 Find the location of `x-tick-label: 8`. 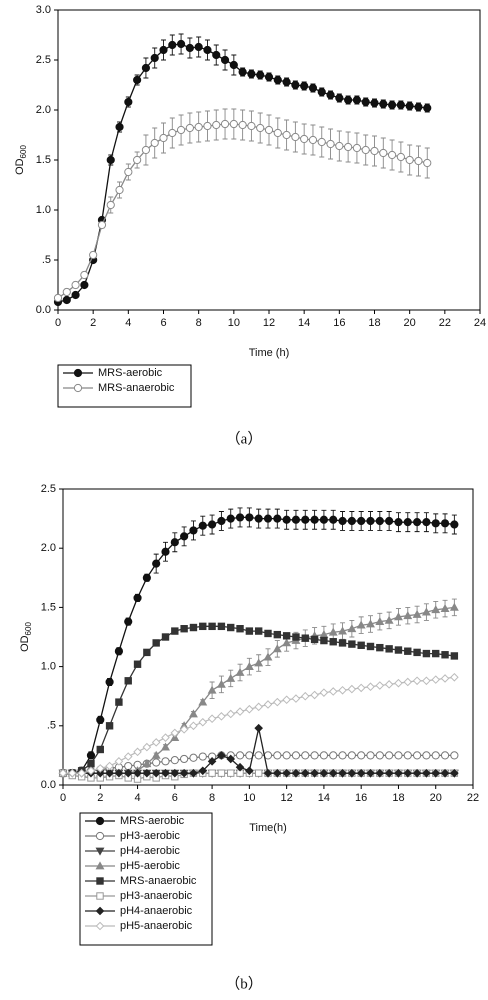

x-tick-label: 8 is located at coordinates (199, 323).